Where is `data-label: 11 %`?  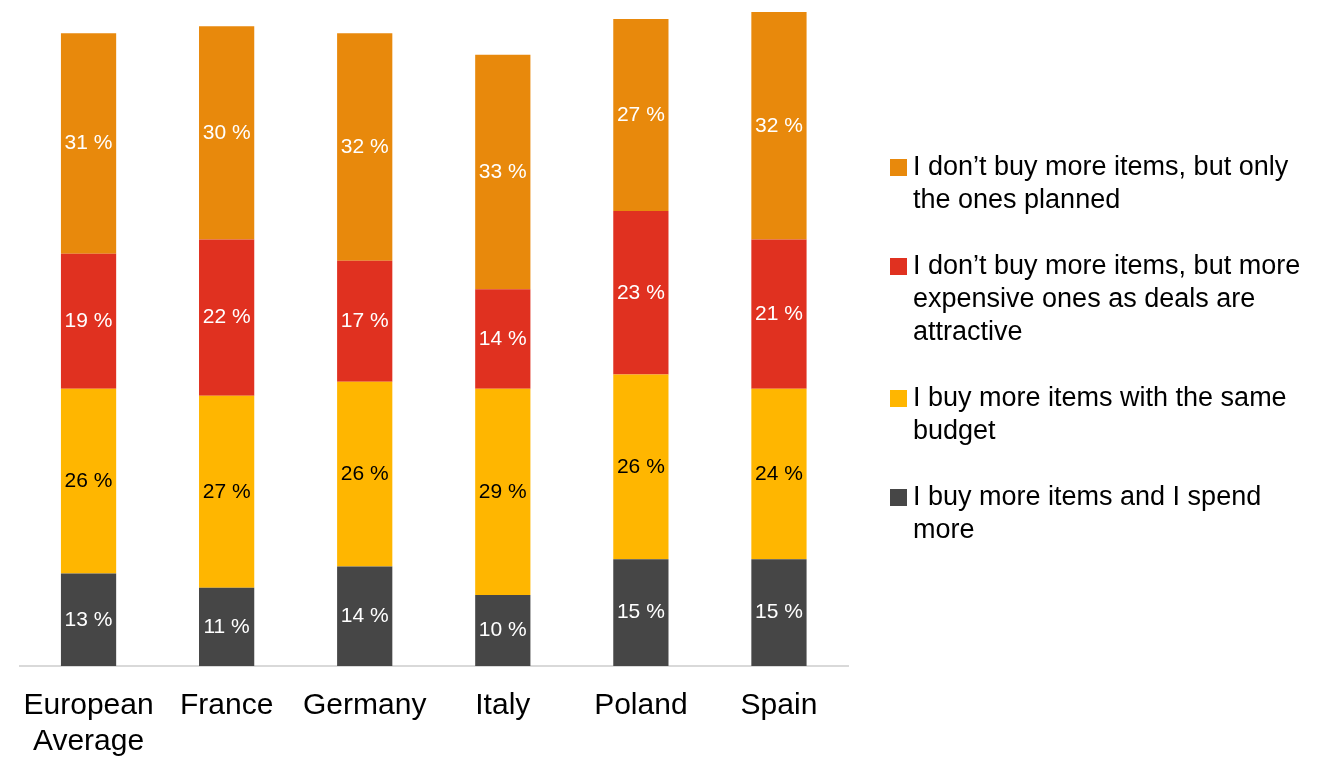
data-label: 11 % is located at coordinates (226, 625).